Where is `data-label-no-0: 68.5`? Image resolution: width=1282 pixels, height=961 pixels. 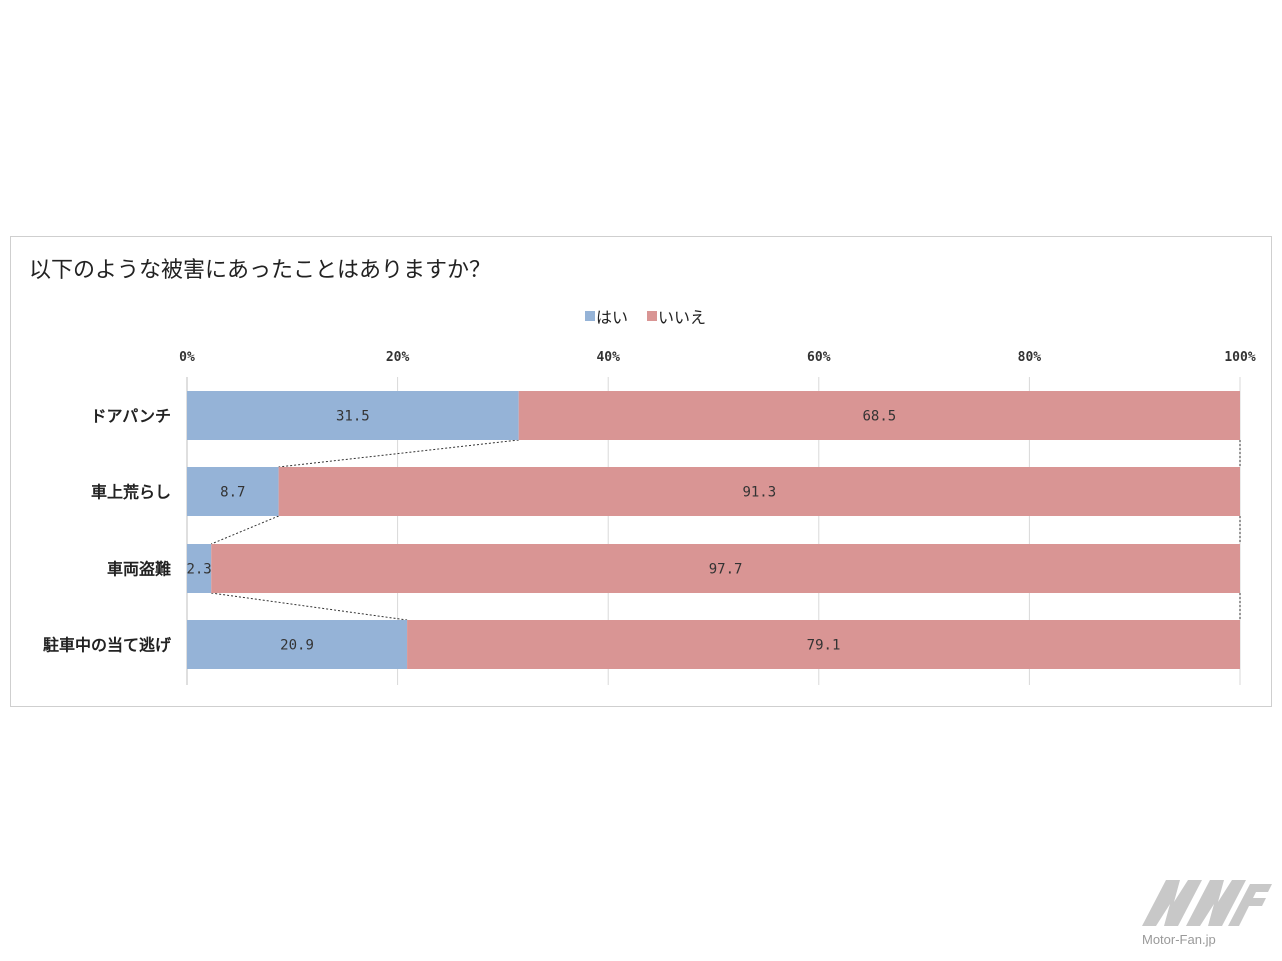
data-label-no-0: 68.5 is located at coordinates (879, 417).